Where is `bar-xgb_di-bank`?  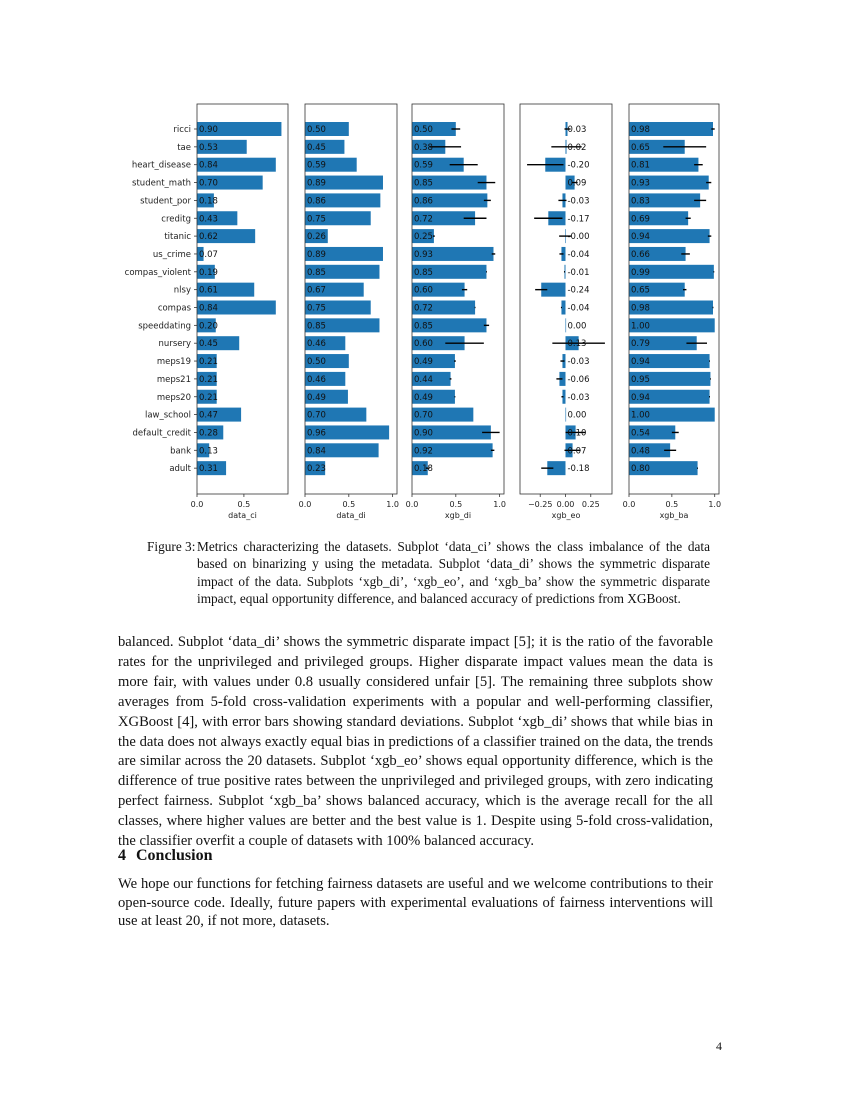
bar-xgb_di-bank is located at coordinates (452, 450).